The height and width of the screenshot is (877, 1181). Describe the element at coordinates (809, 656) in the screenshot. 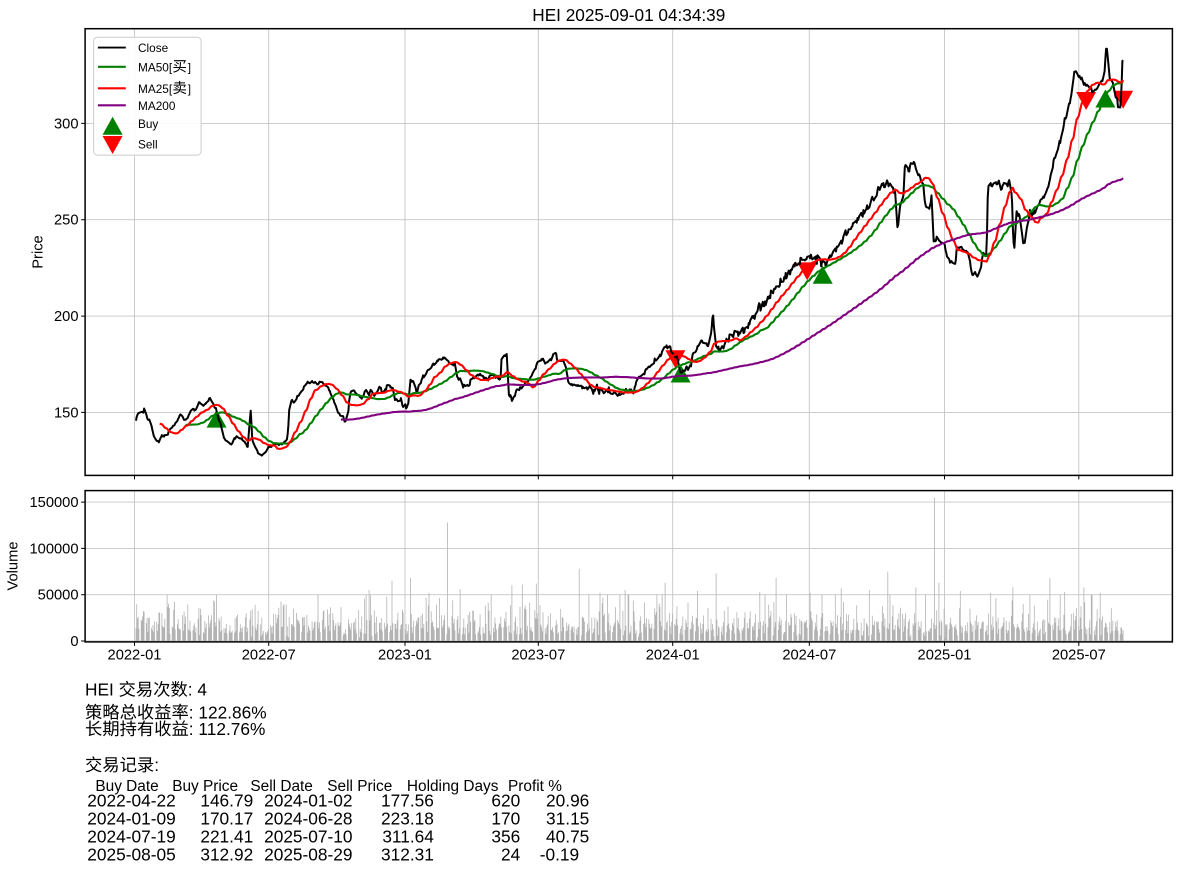

I see `svg-text: 2024-07` at that location.